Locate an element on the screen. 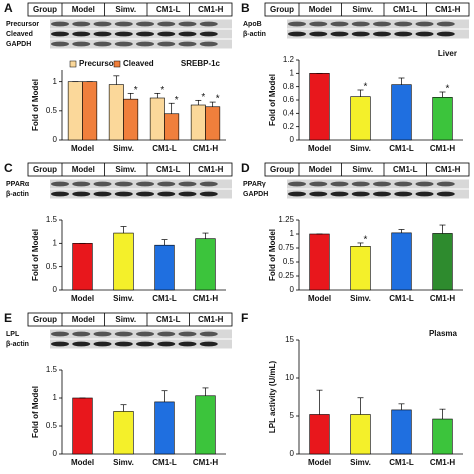 This screenshot has width=474, height=474. annotation: SREBP-1c is located at coordinates (201, 63).